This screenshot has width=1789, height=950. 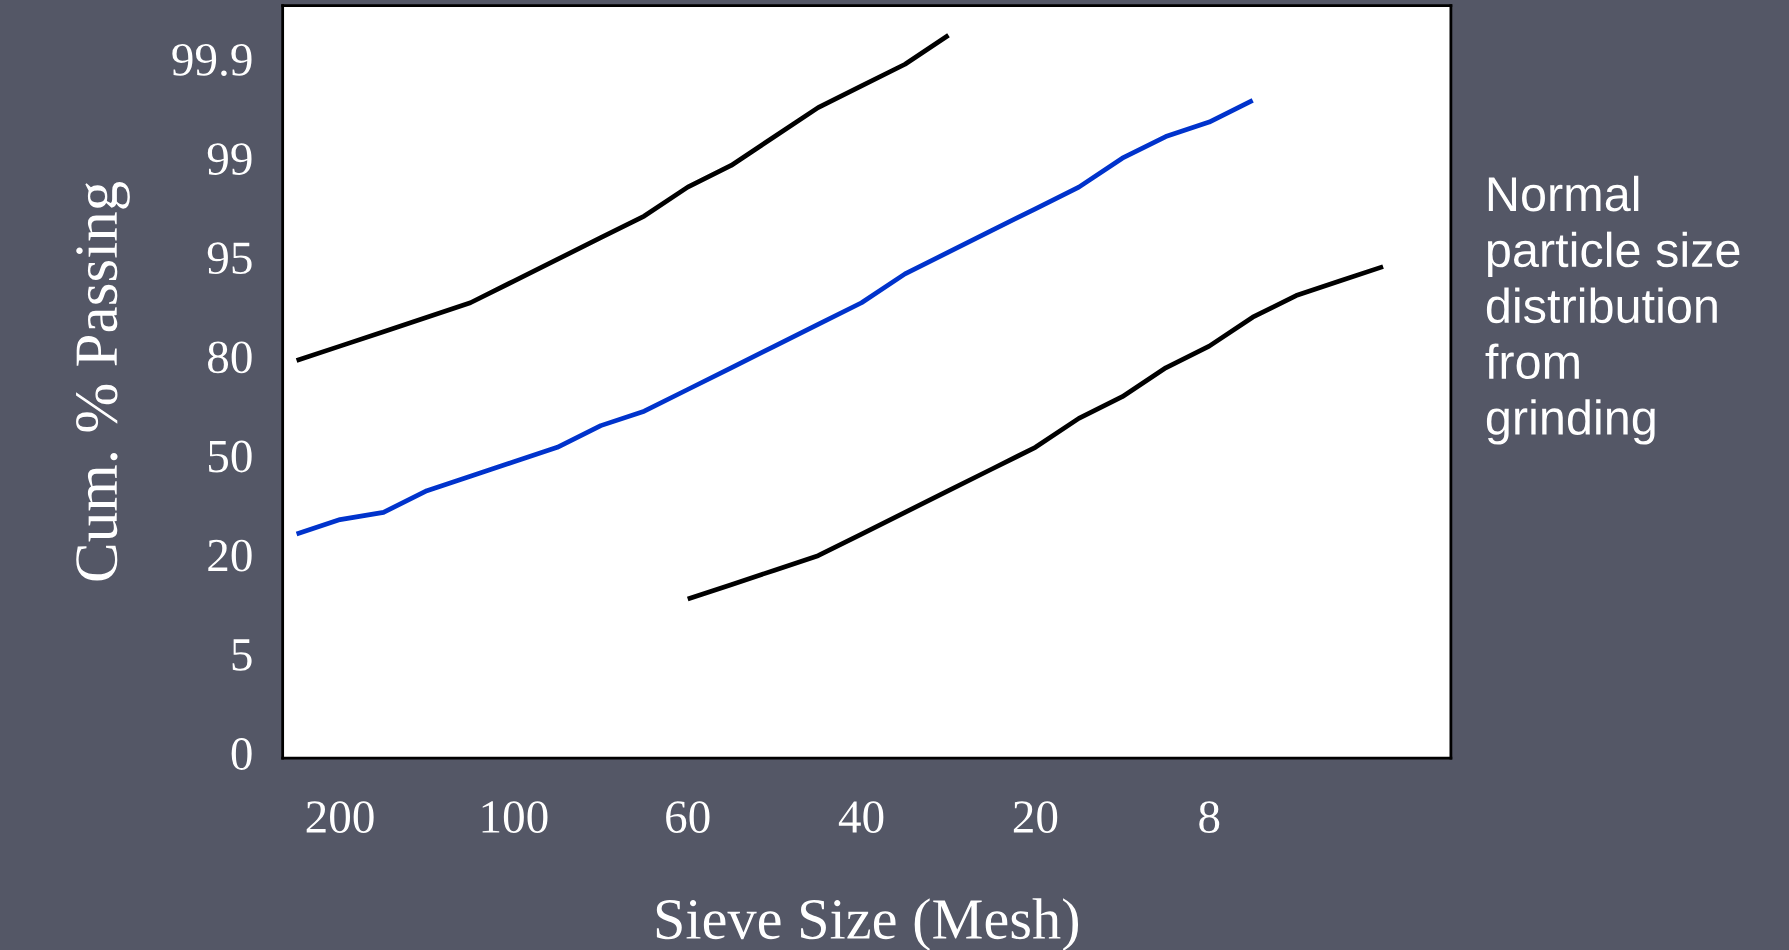 What do you see at coordinates (230, 555) in the screenshot?
I see `text: 20` at bounding box center [230, 555].